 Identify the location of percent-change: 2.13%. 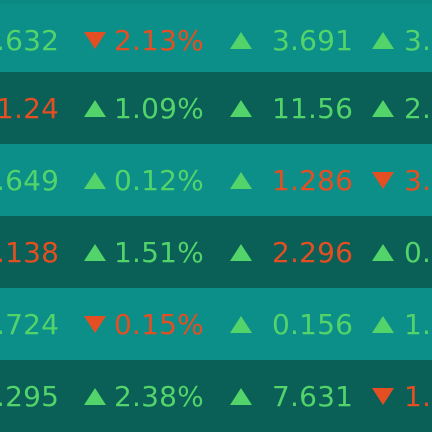
(159, 40).